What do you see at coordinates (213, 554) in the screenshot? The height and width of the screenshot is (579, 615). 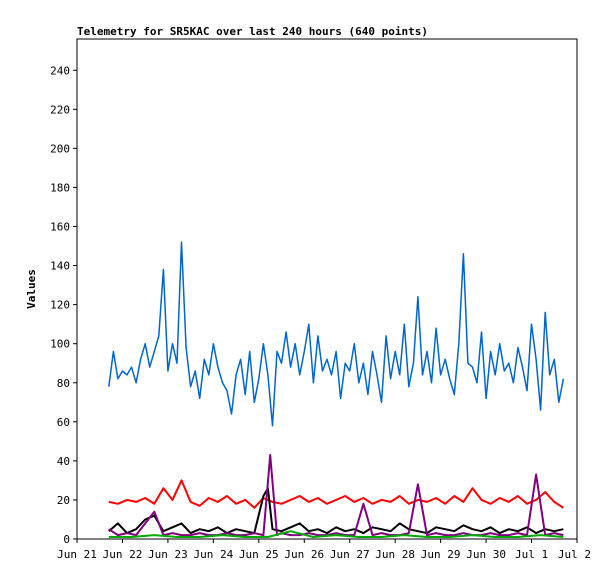 I see `x-tick-label: Jun 24` at bounding box center [213, 554].